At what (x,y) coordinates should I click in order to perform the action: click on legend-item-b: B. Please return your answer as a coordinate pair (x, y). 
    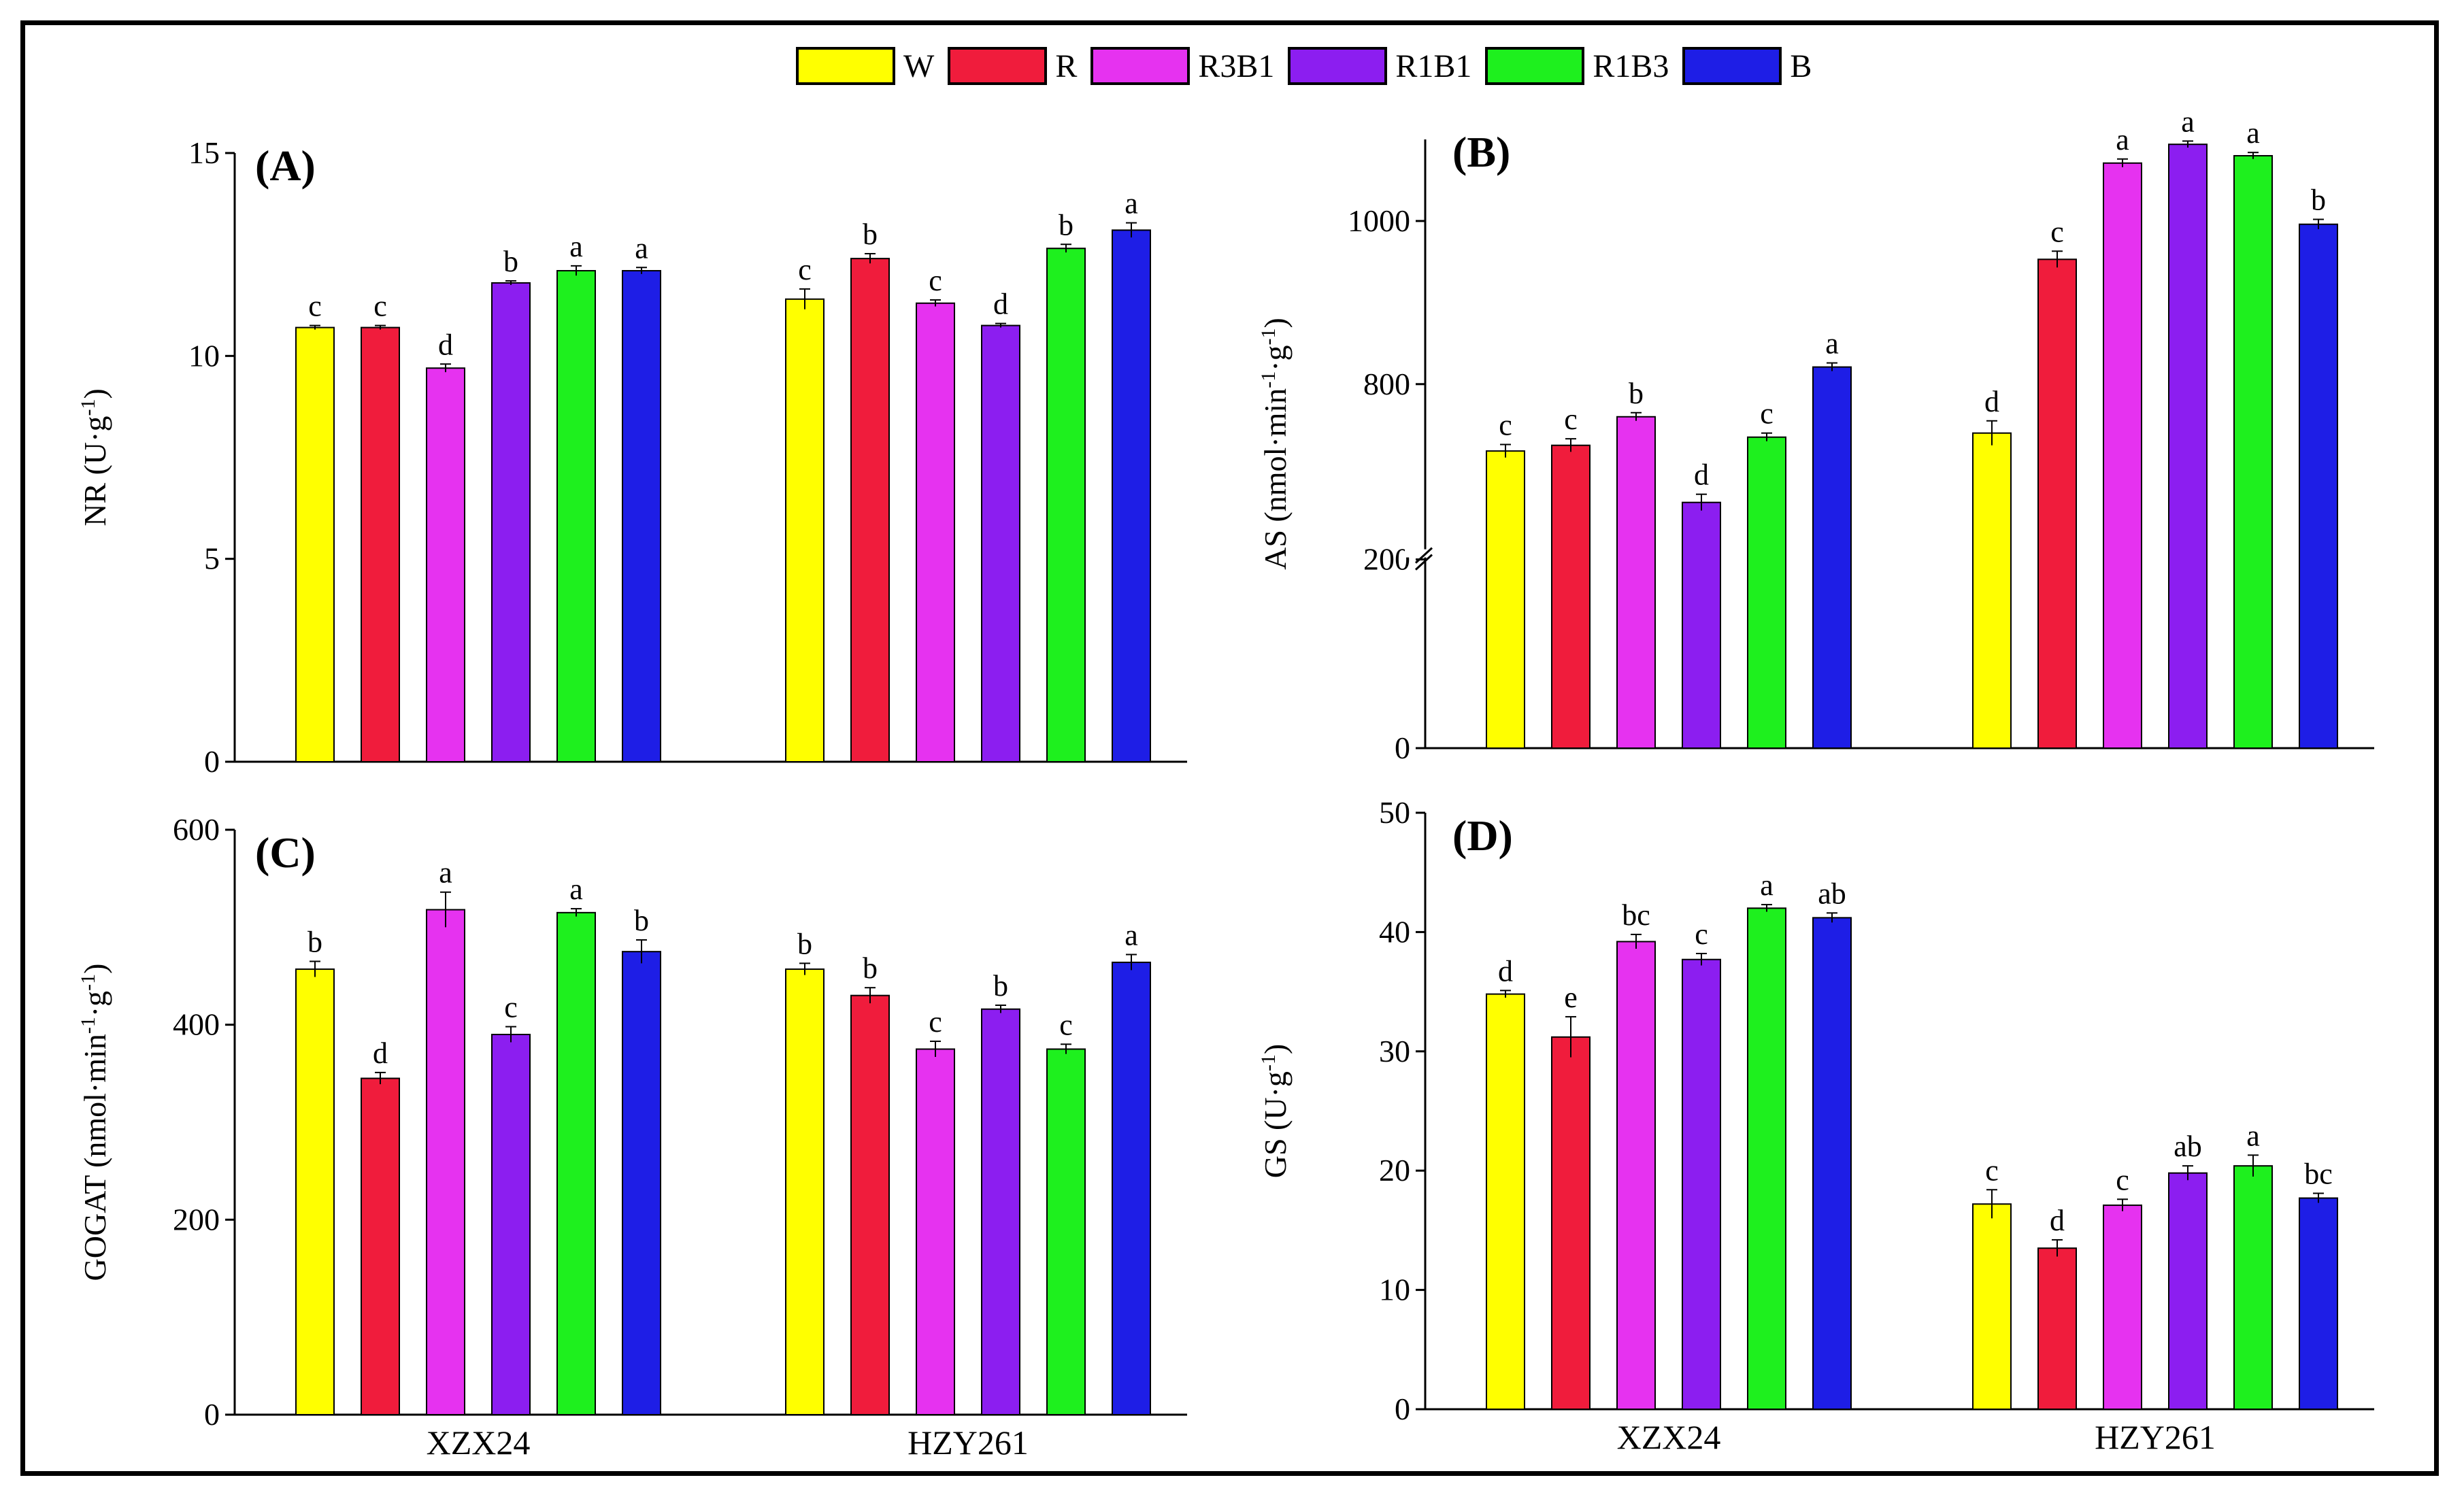
    Looking at the image, I should click on (1747, 66).